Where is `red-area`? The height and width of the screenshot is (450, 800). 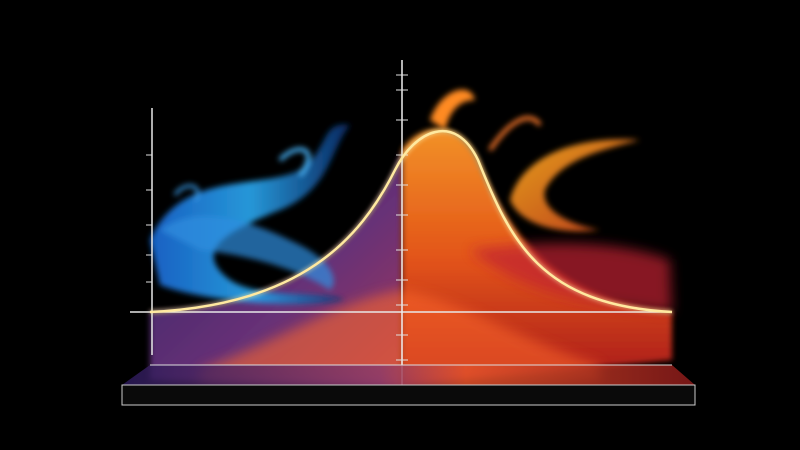
red-area is located at coordinates (571, 277).